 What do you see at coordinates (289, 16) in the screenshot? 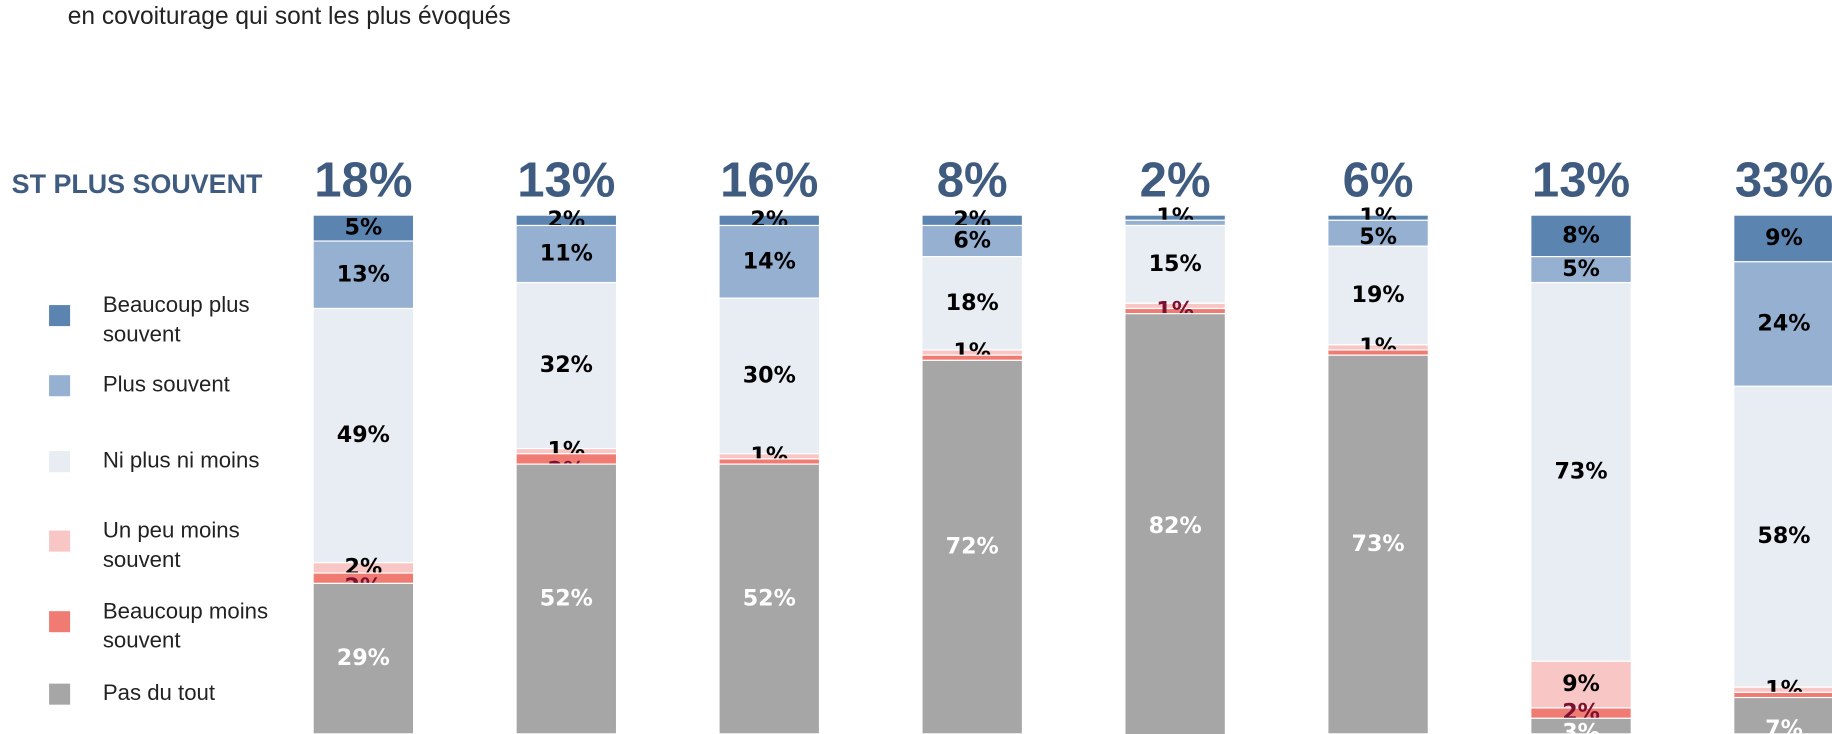
I see `subtitle: en covoiturage qui sont les plus évoqués` at bounding box center [289, 16].